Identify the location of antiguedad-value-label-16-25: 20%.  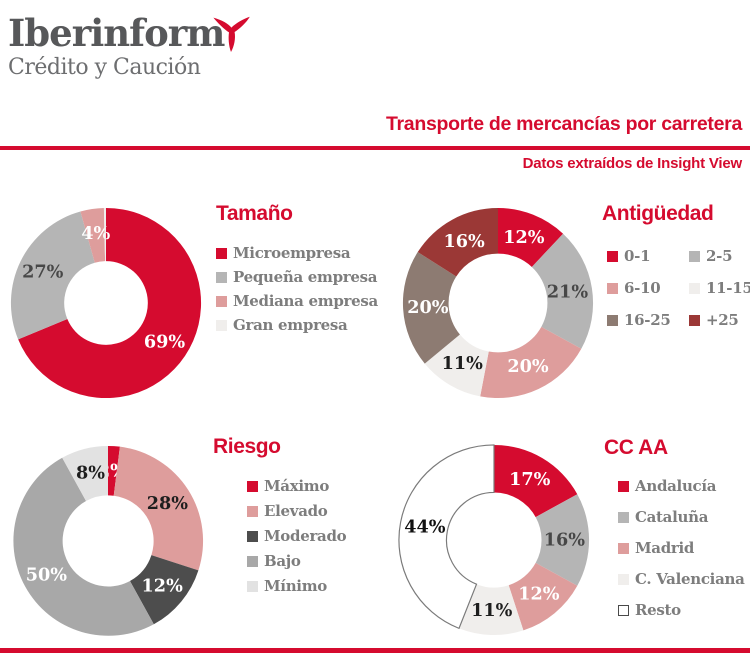
(428, 307).